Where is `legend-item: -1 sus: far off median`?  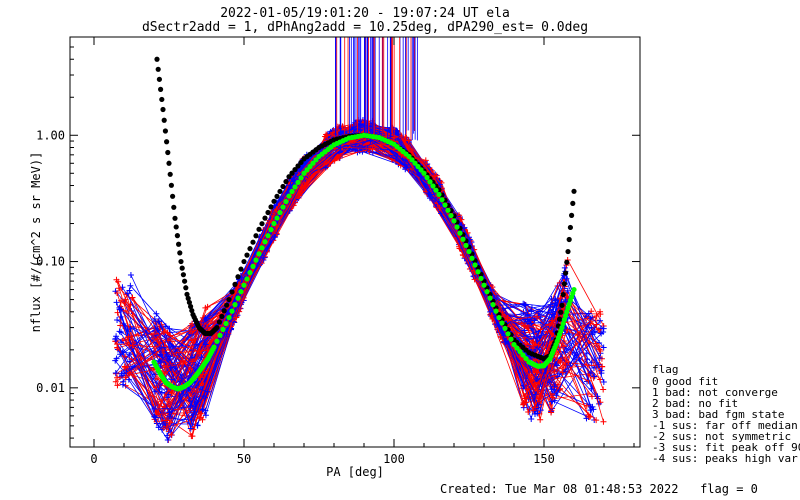
legend-item: -1 sus: far off median is located at coordinates (725, 425).